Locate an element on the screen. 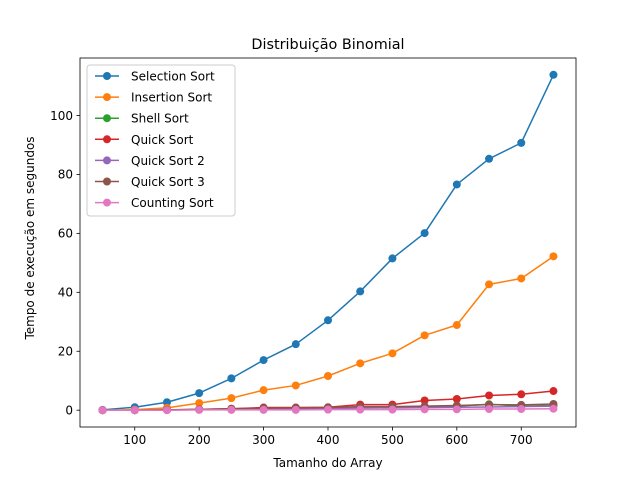 The width and height of the screenshot is (640, 484). y-tick-label: 100 is located at coordinates (61, 116).